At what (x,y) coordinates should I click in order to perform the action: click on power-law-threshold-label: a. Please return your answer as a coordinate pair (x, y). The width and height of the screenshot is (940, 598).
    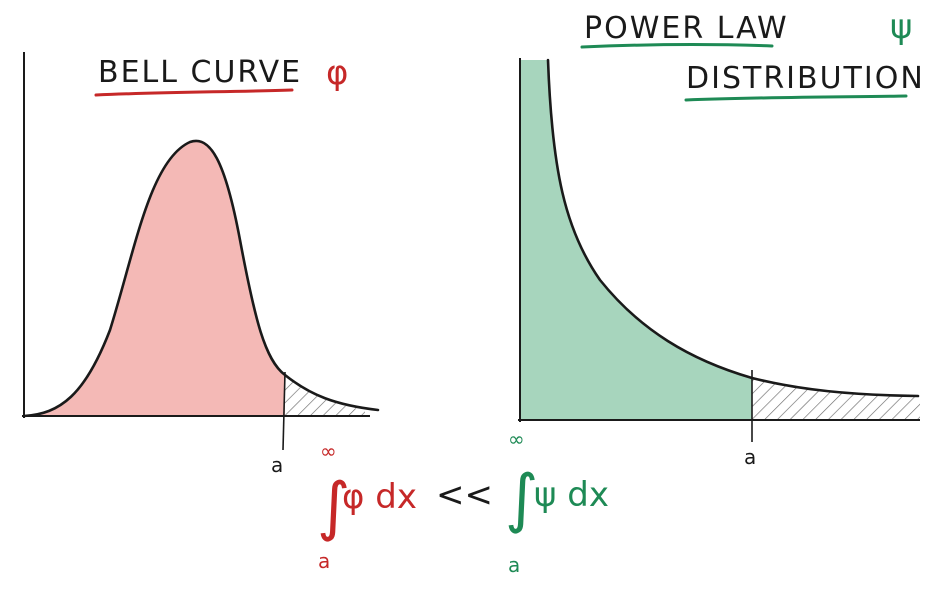
    Looking at the image, I should click on (750, 457).